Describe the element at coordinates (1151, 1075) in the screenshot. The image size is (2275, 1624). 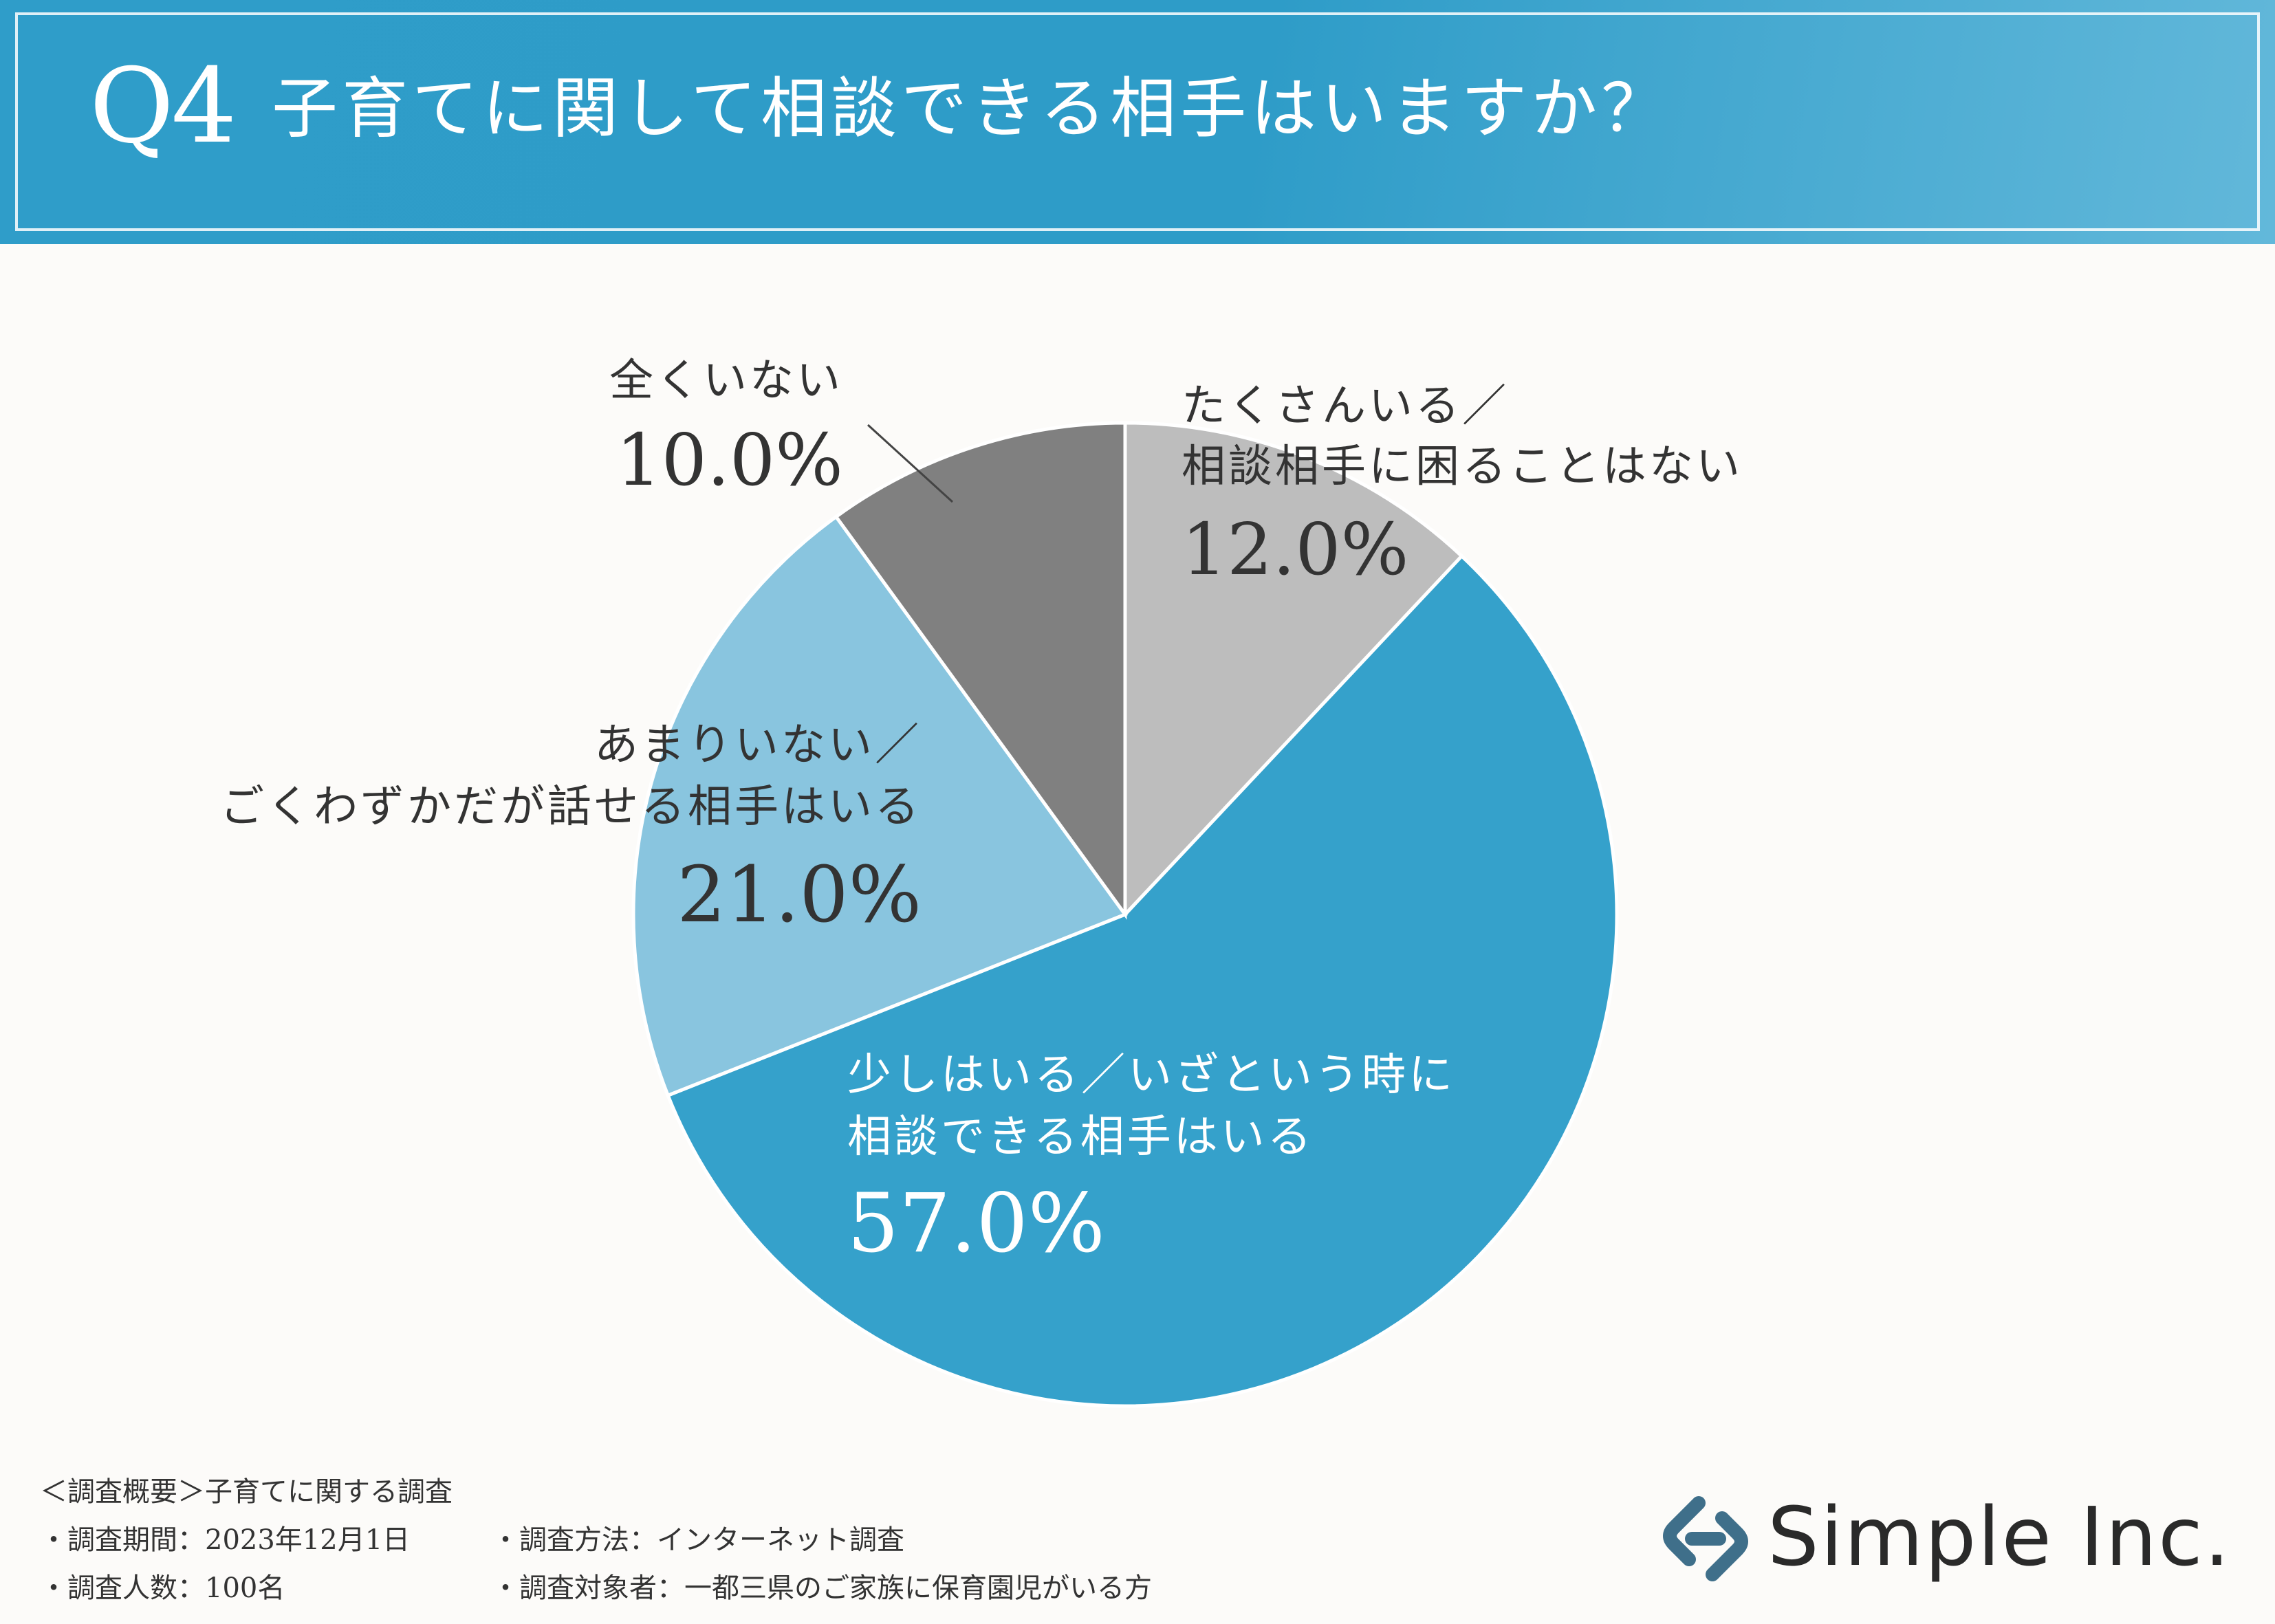
I see `slice-label-2-line-1: 少しはいる／いざという時に` at that location.